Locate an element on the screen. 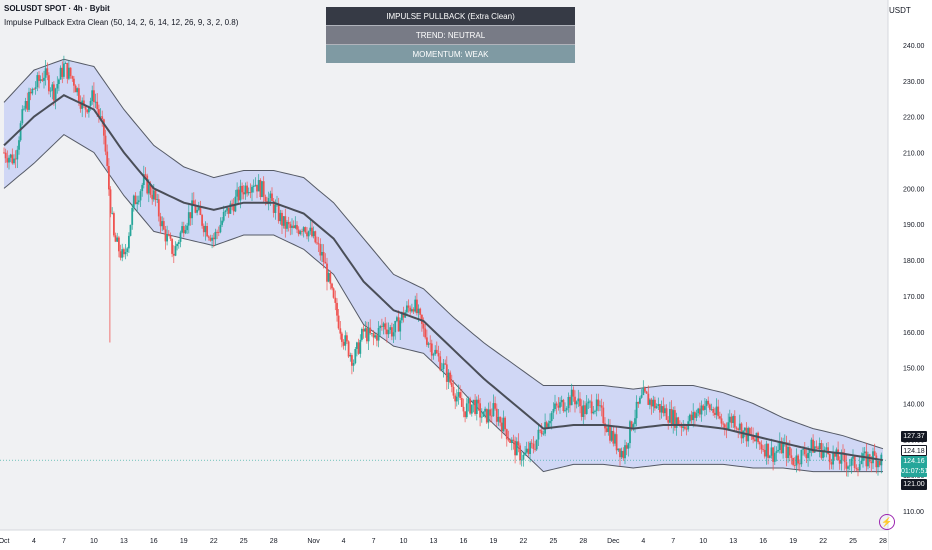 The height and width of the screenshot is (550, 932). symbol-title: SOLUSDT SPOT · 4h · Bybit is located at coordinates (57, 8).